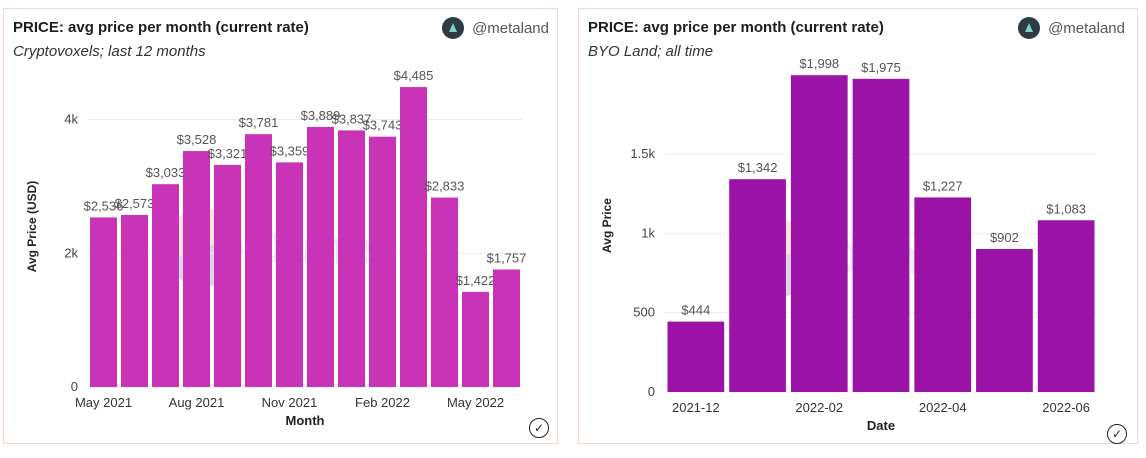 The height and width of the screenshot is (458, 1146). Describe the element at coordinates (382, 402) in the screenshot. I see `x-tick-label: Feb 2022` at that location.